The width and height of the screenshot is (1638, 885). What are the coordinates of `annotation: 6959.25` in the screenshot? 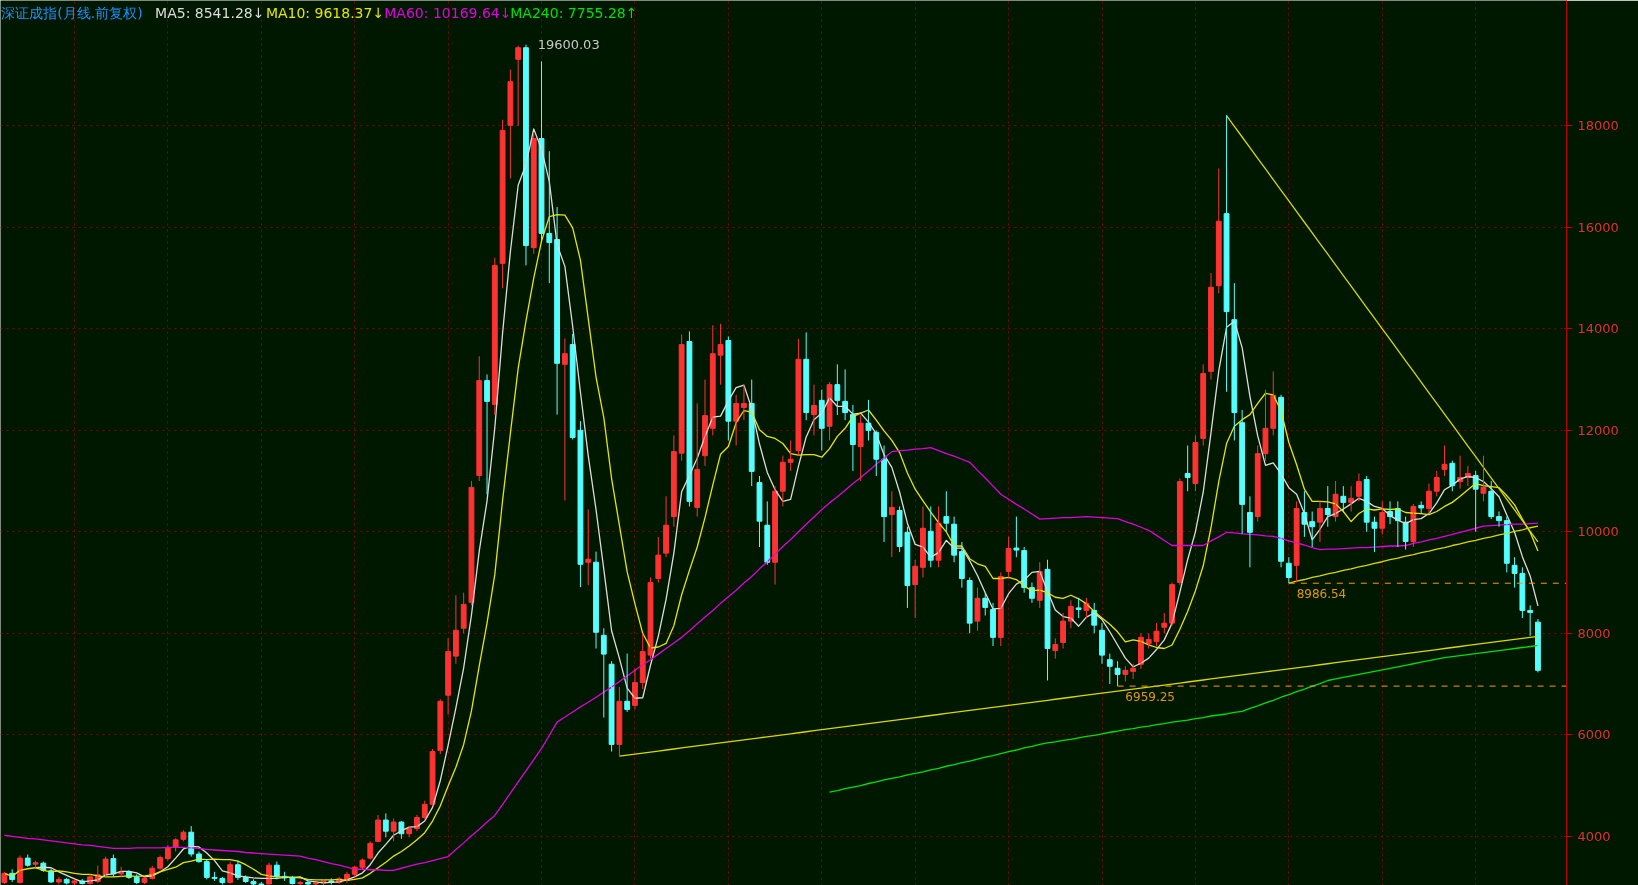 It's located at (1150, 697).